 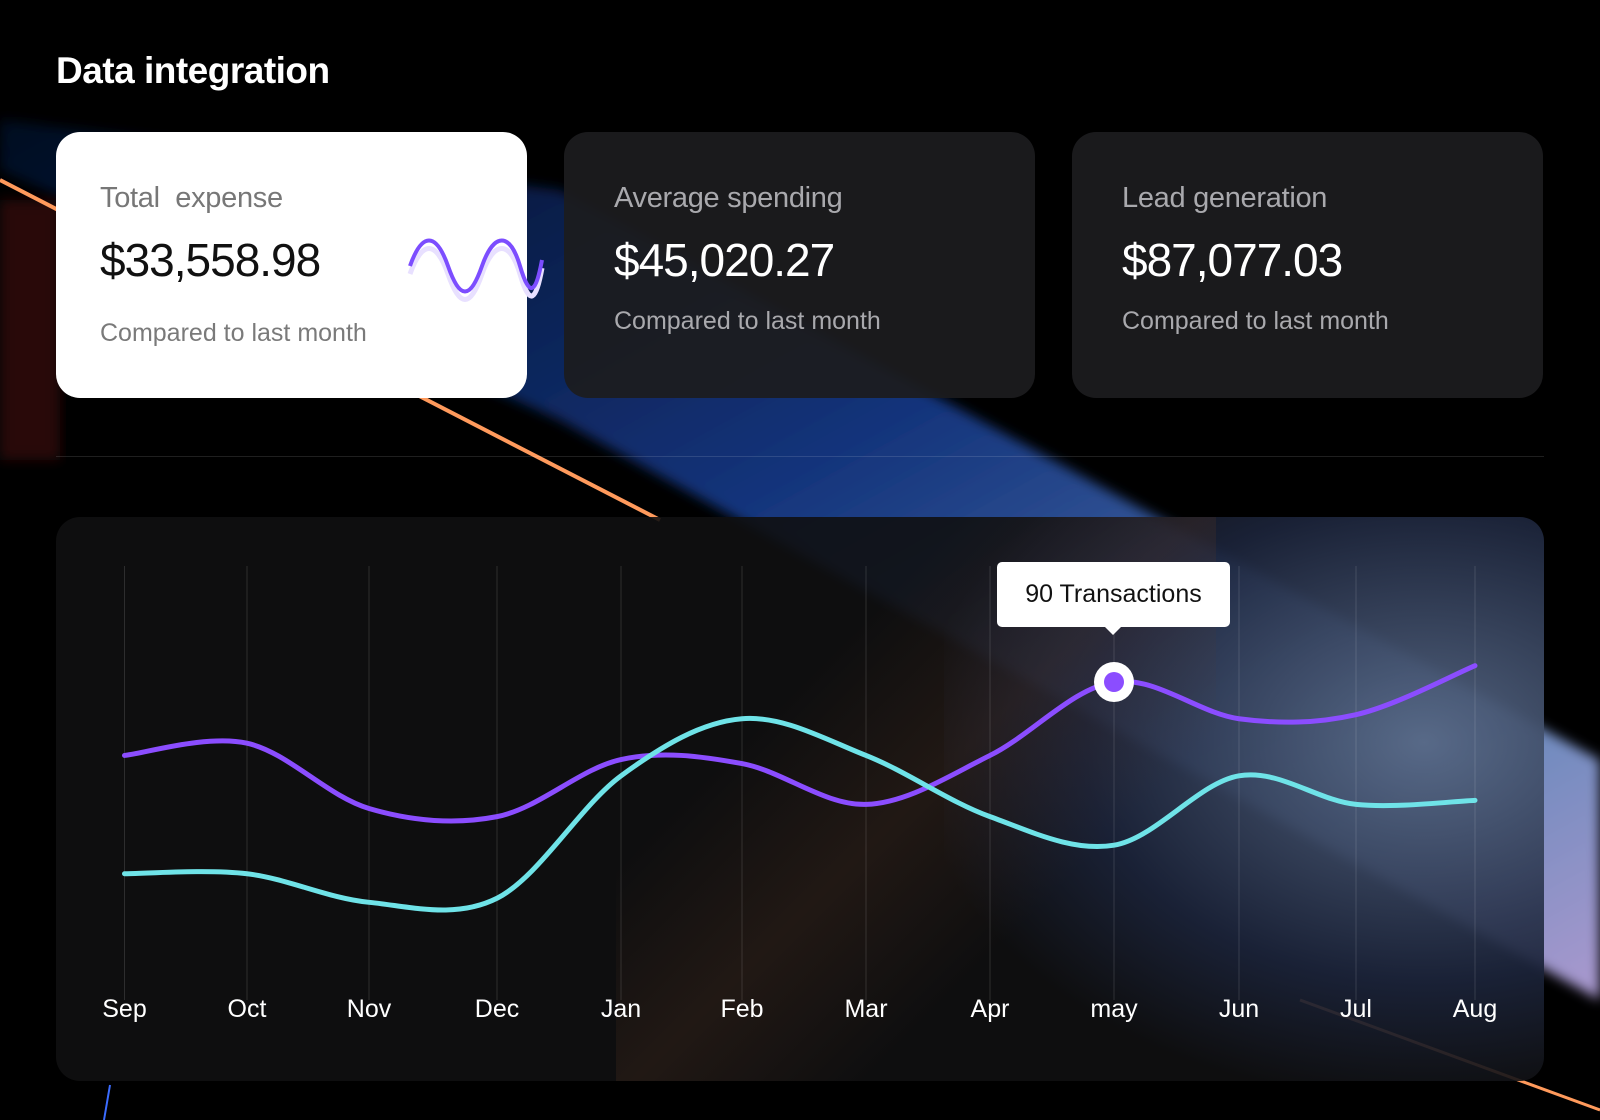 What do you see at coordinates (1113, 598) in the screenshot?
I see `tooltip: 90 Transactions` at bounding box center [1113, 598].